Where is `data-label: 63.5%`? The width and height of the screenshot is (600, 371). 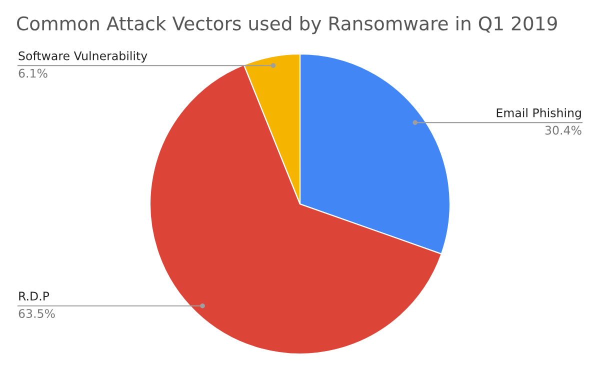 data-label: 63.5% is located at coordinates (36, 313).